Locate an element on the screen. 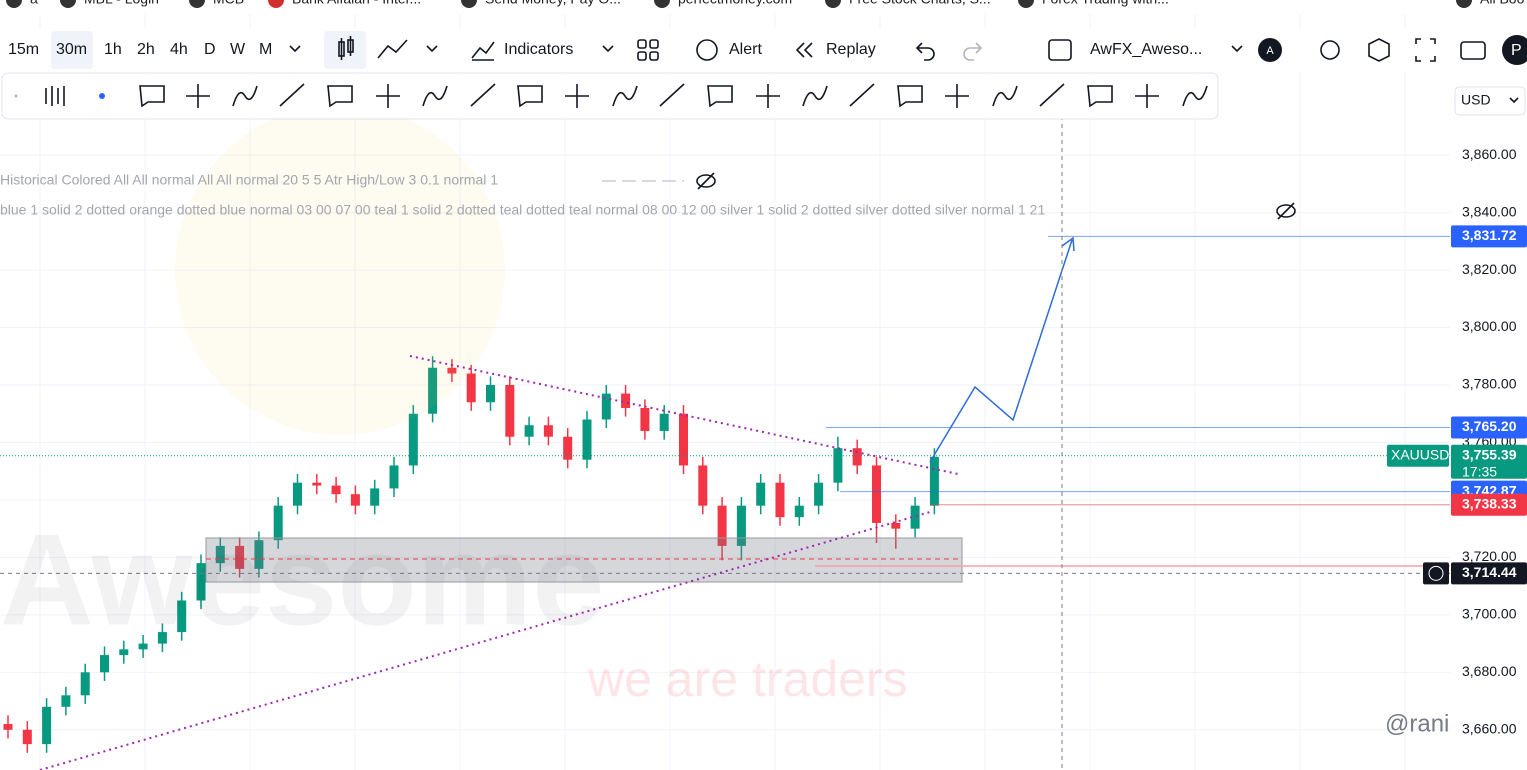 This screenshot has height=770, width=1527. quick-search is located at coordinates (1330, 50).